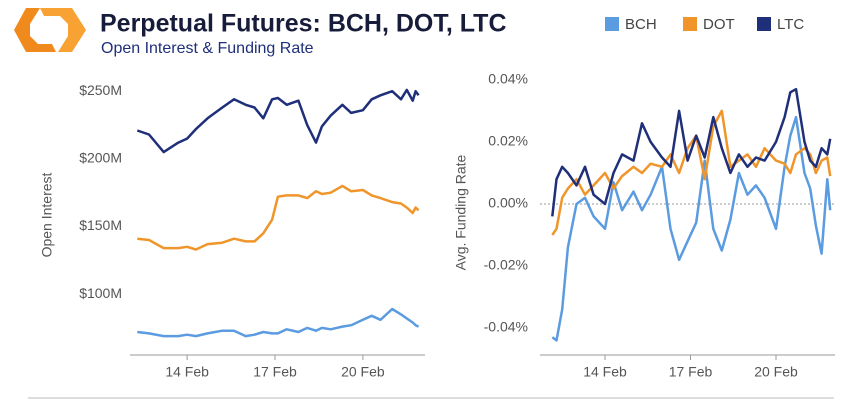 This screenshot has height=408, width=862. Describe the element at coordinates (207, 48) in the screenshot. I see `subtitle: Open Interest & Funding Rate` at that location.